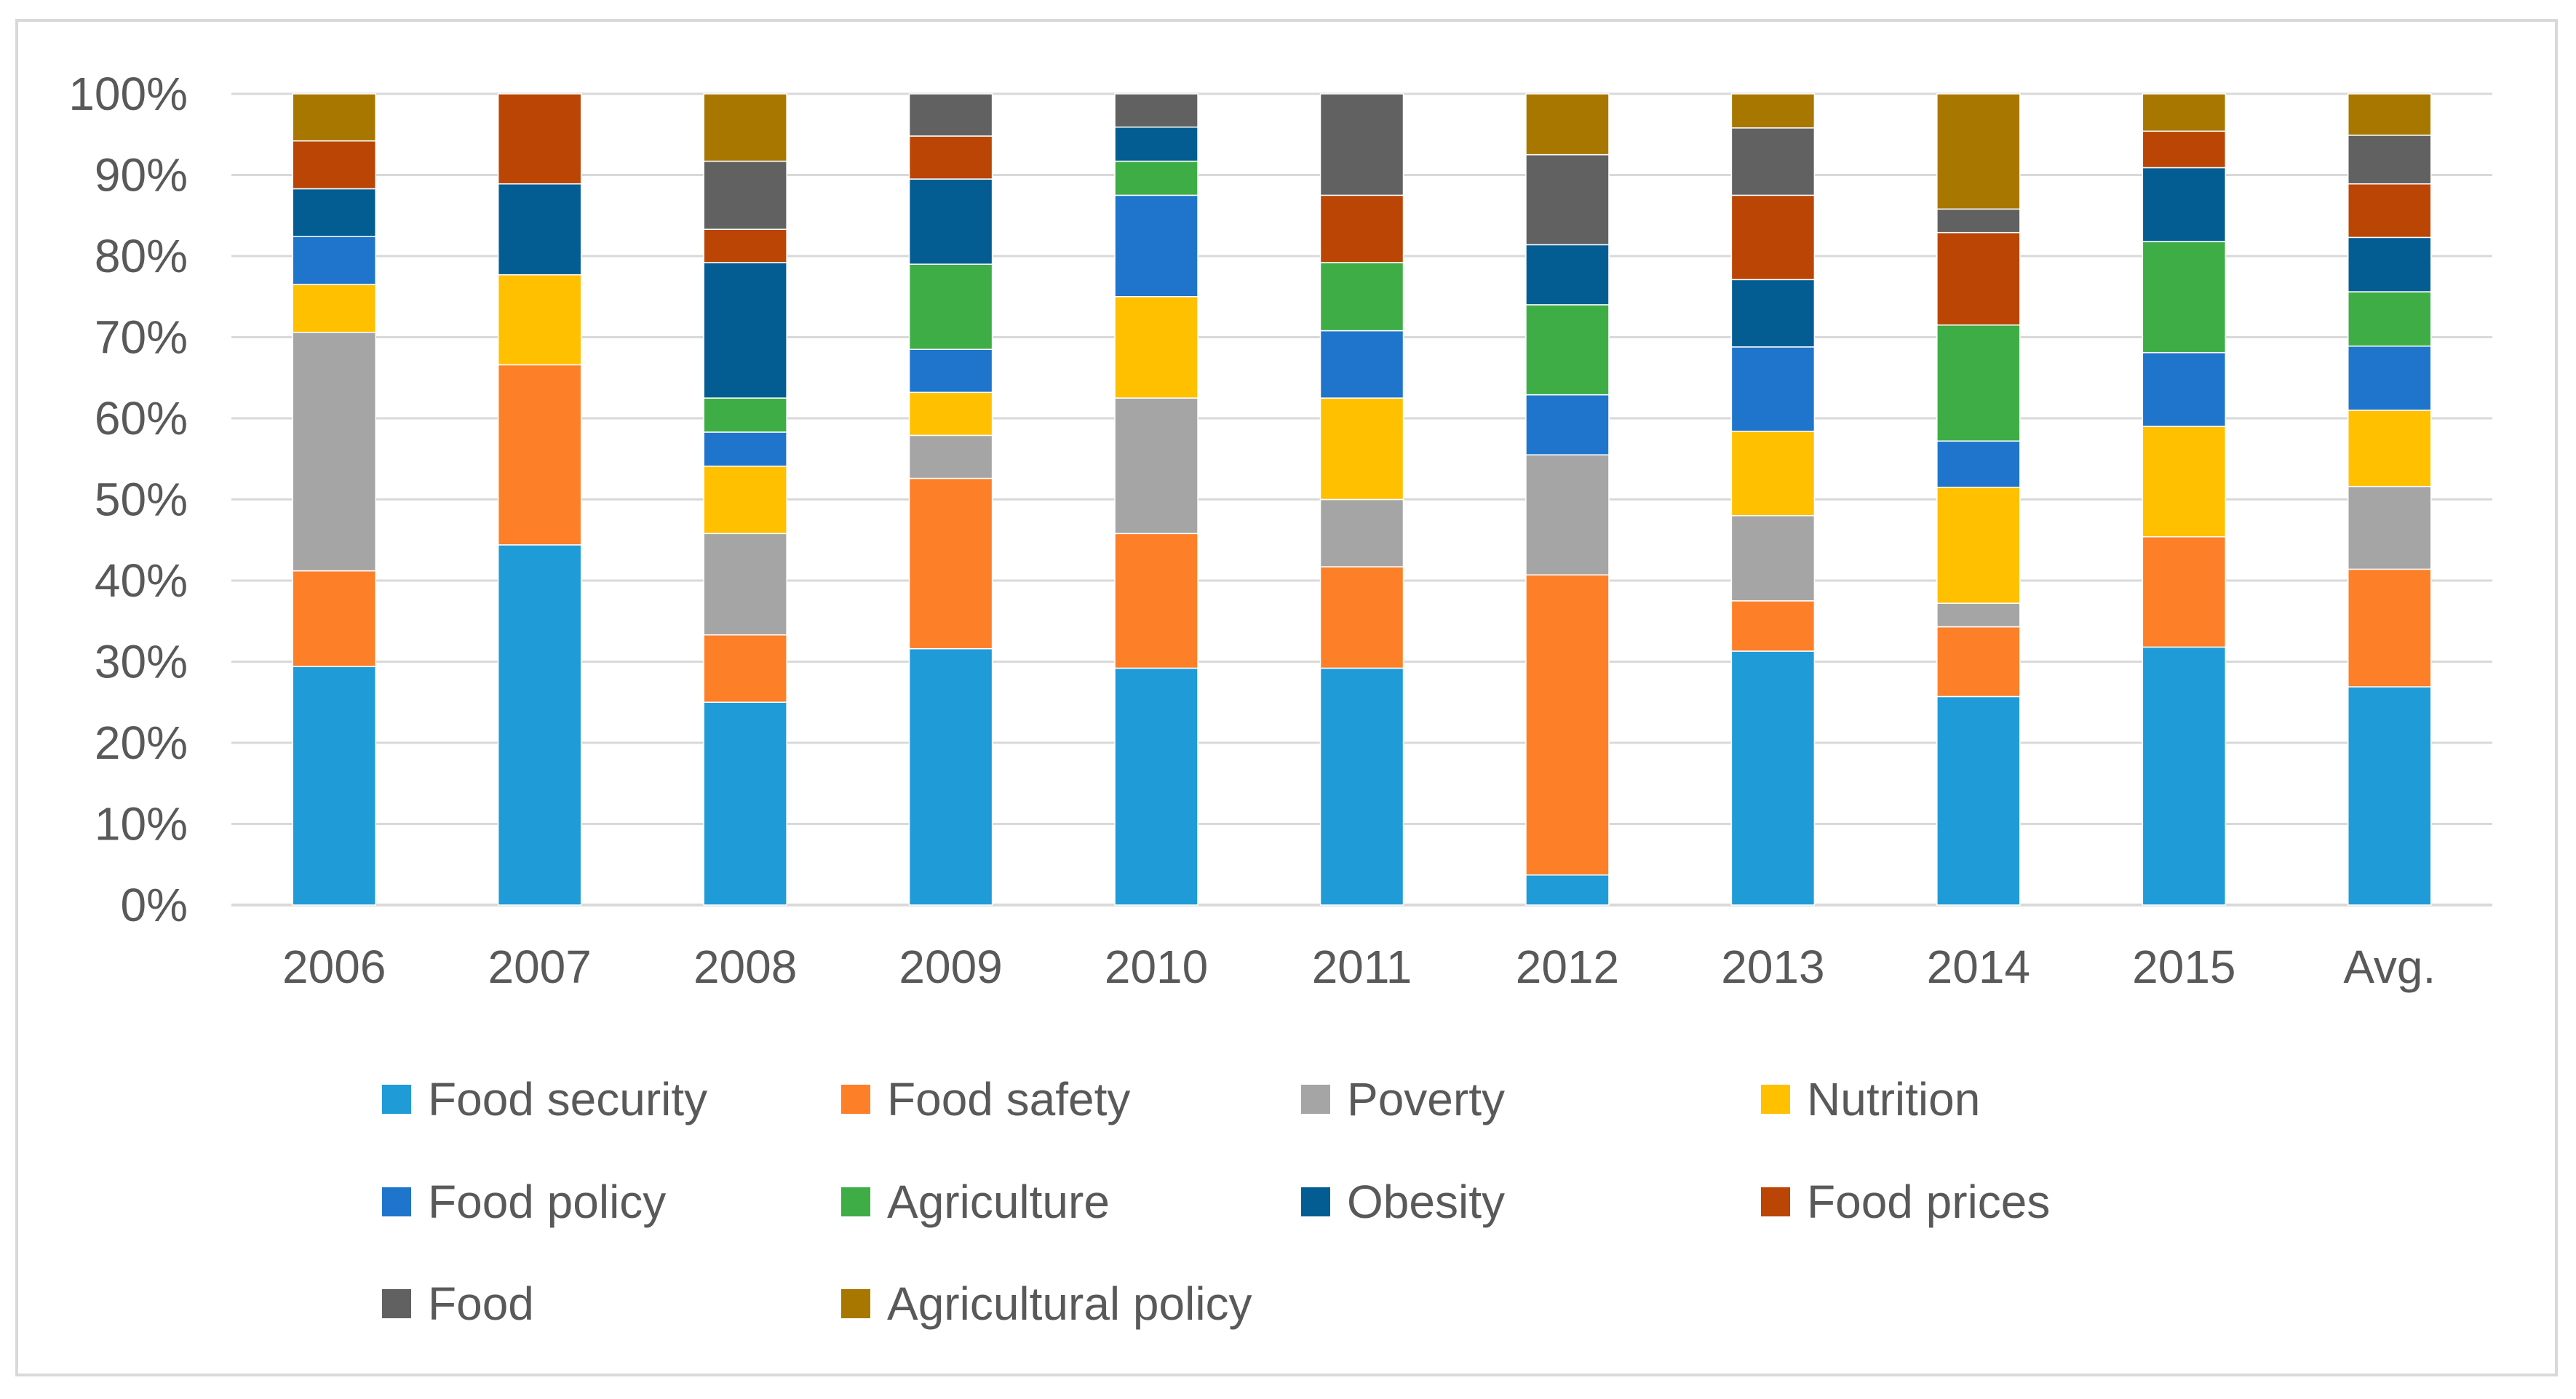 Image resolution: width=2576 pixels, height=1399 pixels. Describe the element at coordinates (950, 967) in the screenshot. I see `x-tick-label: 2009` at that location.